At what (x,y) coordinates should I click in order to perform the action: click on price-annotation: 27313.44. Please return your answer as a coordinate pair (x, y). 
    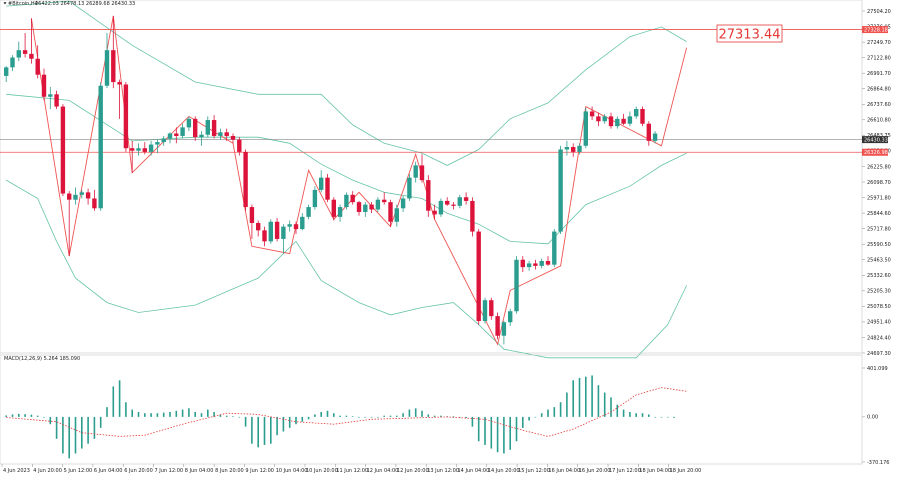
    Looking at the image, I should click on (749, 33).